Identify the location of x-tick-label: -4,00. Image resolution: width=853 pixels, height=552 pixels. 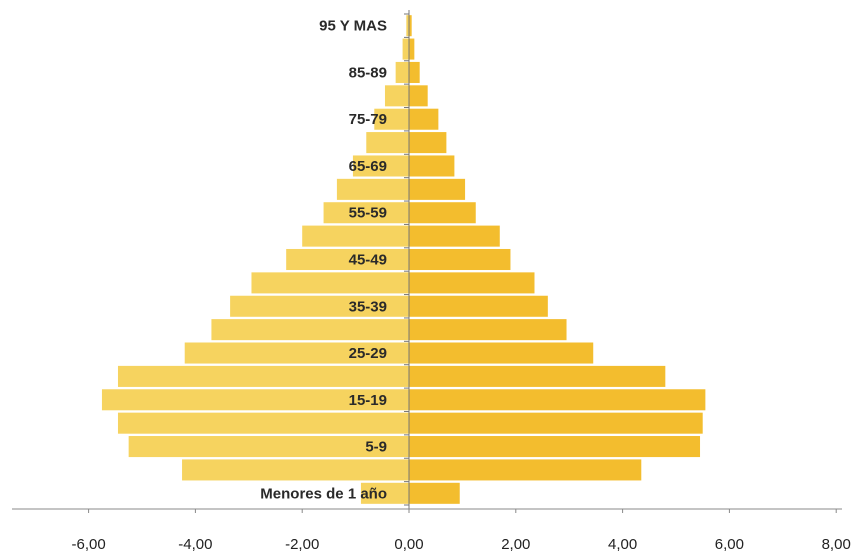
(195, 544).